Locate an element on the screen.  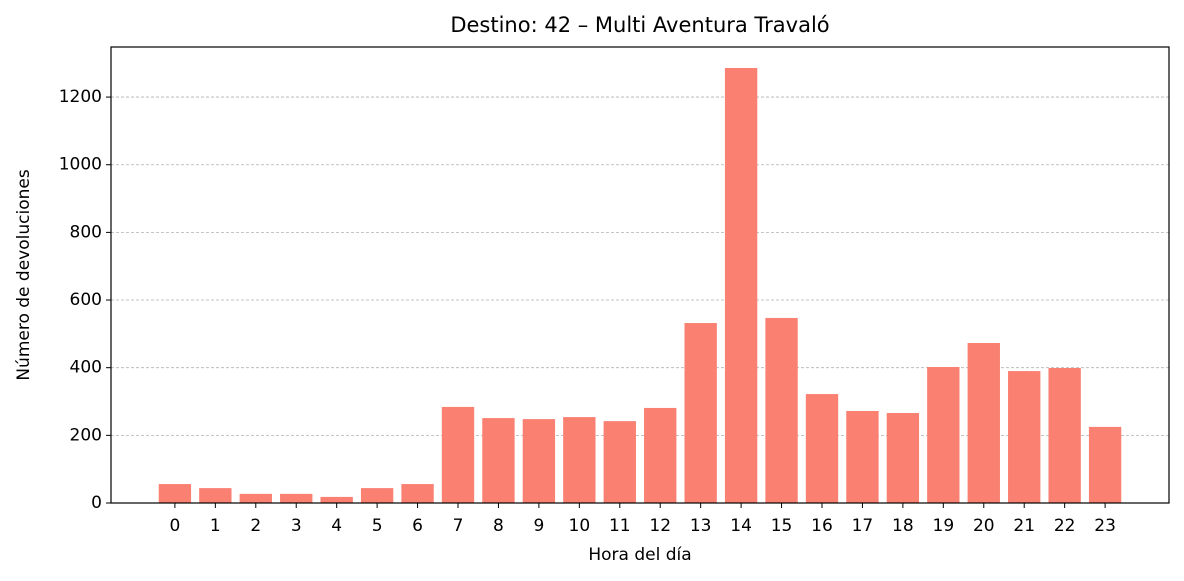
x-tick-label: 17 is located at coordinates (863, 526).